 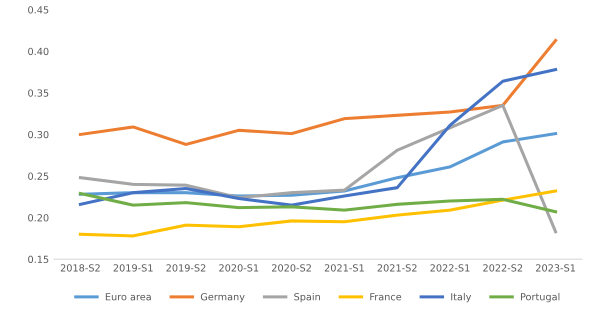 What do you see at coordinates (540, 297) in the screenshot?
I see `legend-label: Portugal` at bounding box center [540, 297].